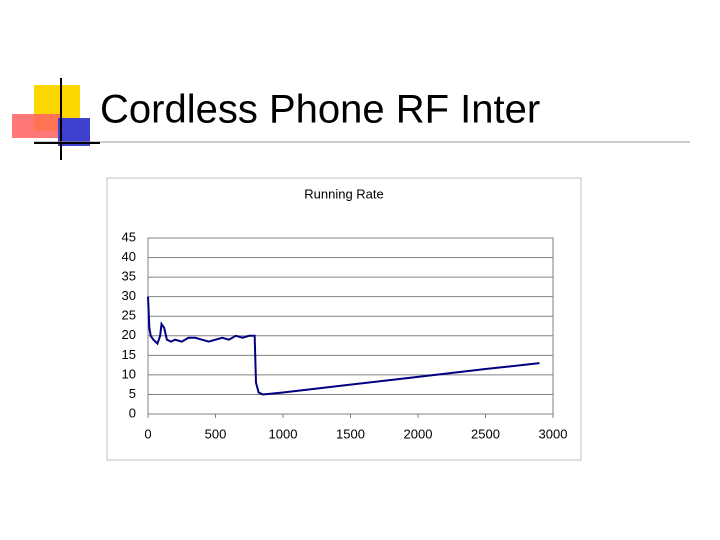 This screenshot has height=540, width=720. I want to click on x-tick-label: 2500, so click(485, 433).